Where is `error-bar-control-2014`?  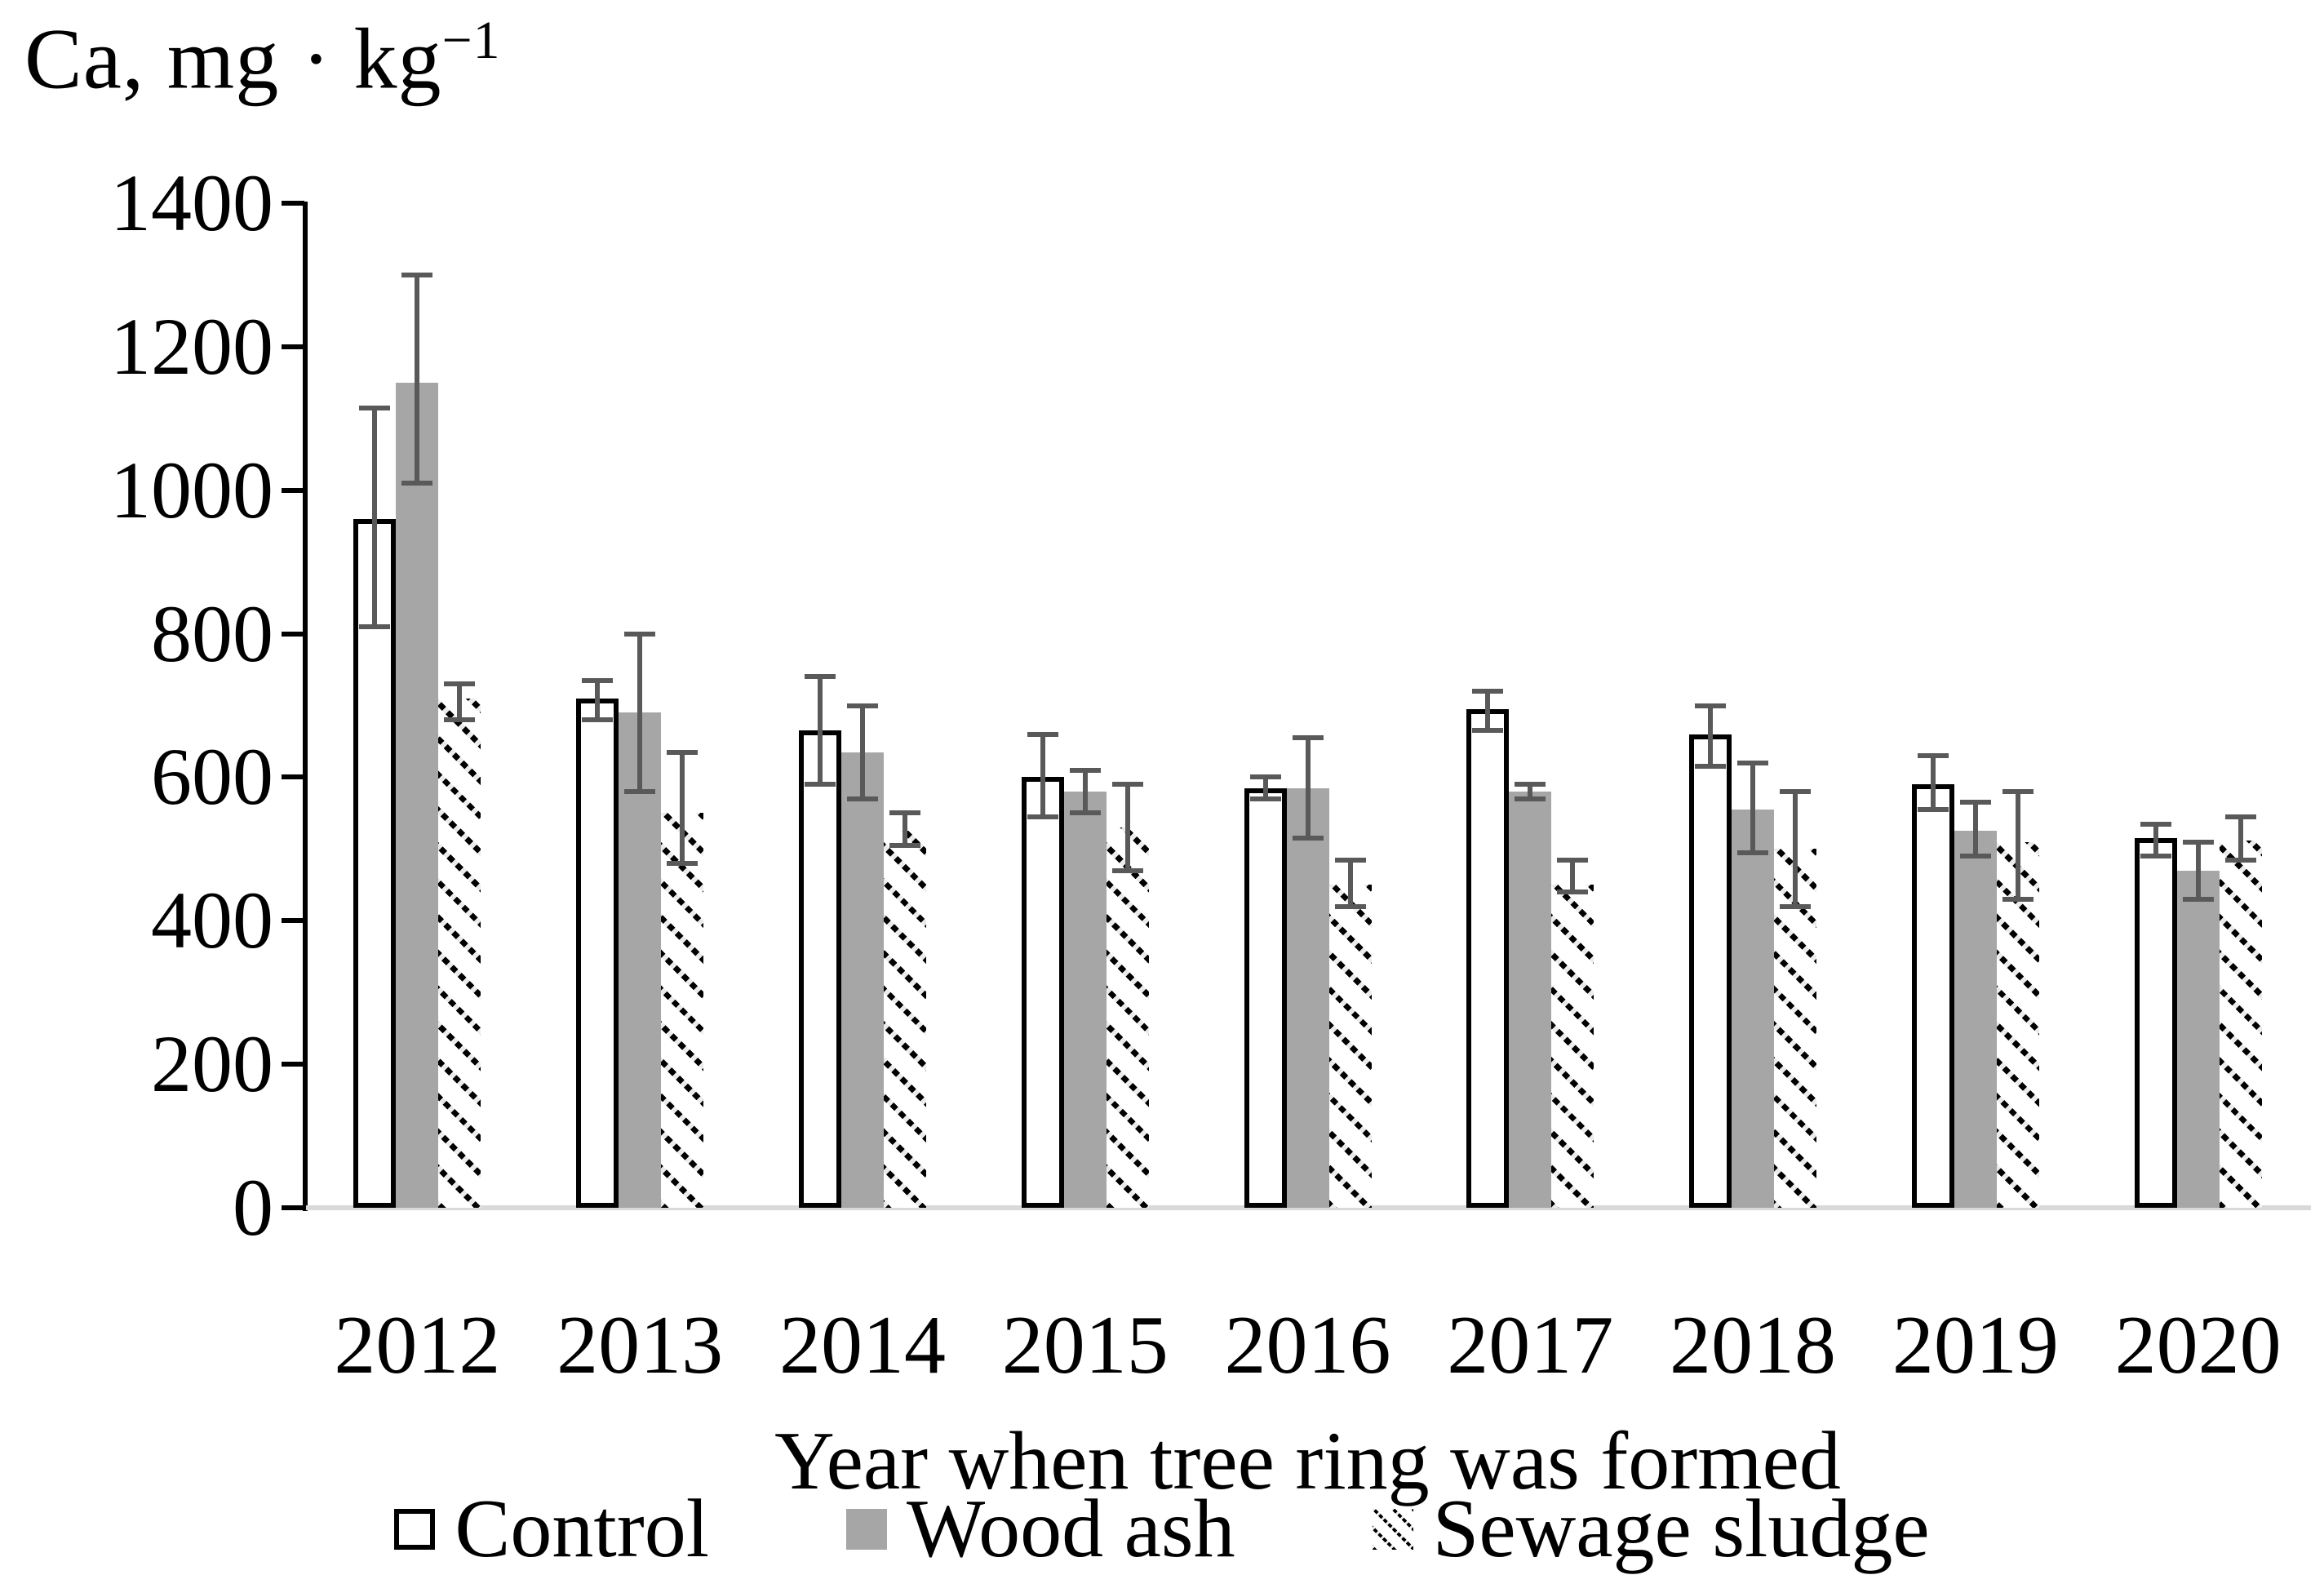
error-bar-control-2014 is located at coordinates (820, 731).